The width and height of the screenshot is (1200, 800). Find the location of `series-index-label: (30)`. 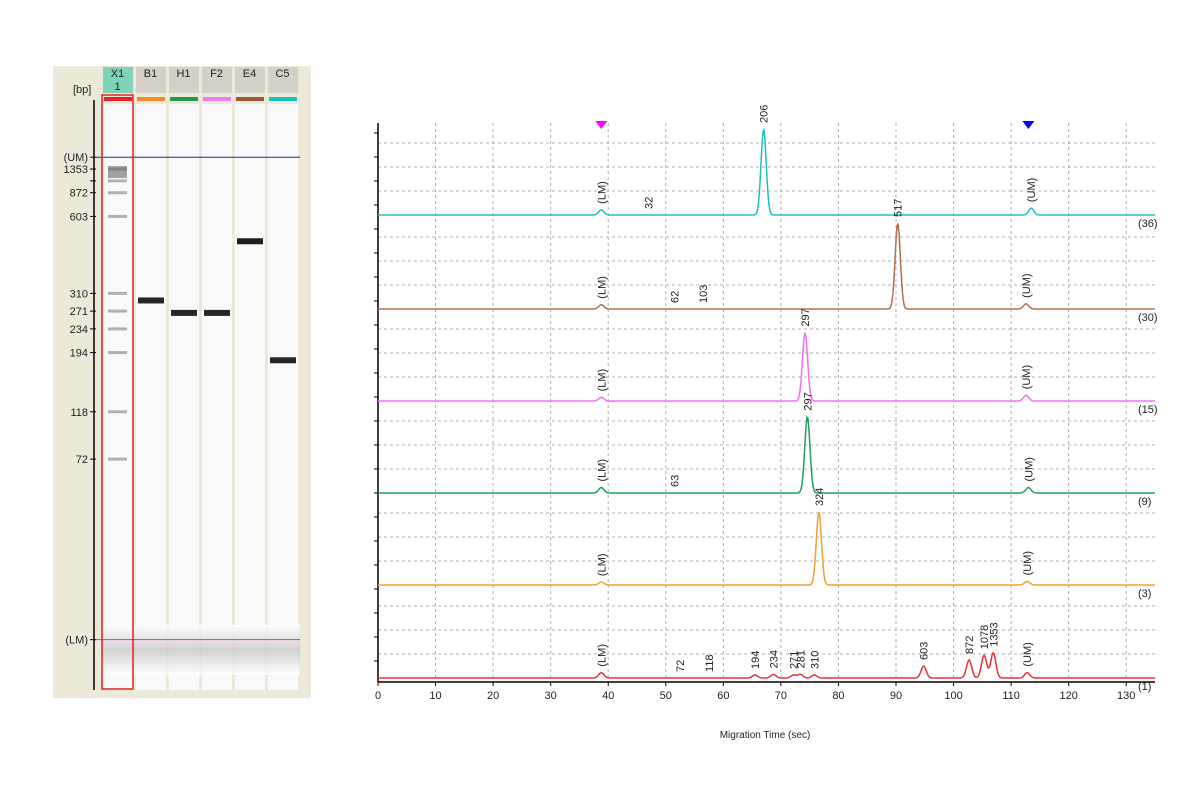

series-index-label: (30) is located at coordinates (1148, 318).